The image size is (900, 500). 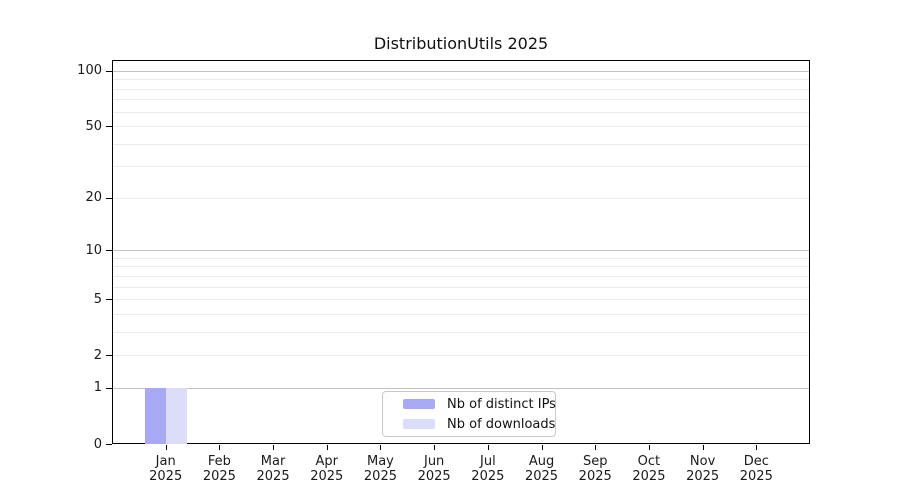 I want to click on y-tick-label-10: 10, so click(x=93, y=250).